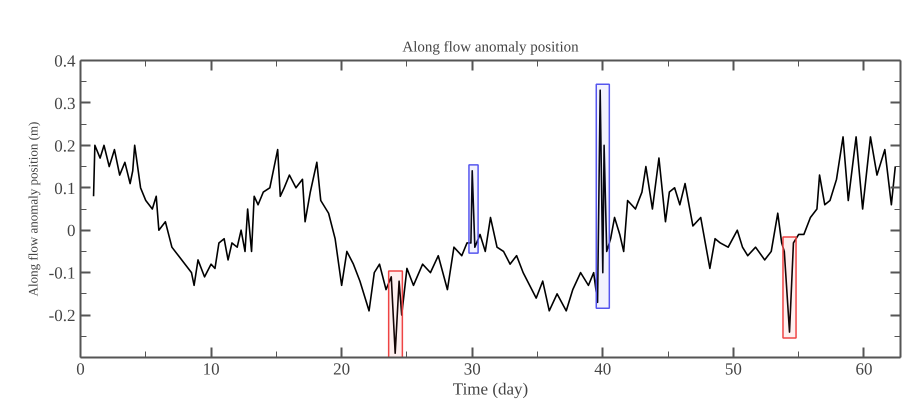 This screenshot has height=407, width=912. Describe the element at coordinates (65, 61) in the screenshot. I see `y-tick-label: 0.4` at that location.